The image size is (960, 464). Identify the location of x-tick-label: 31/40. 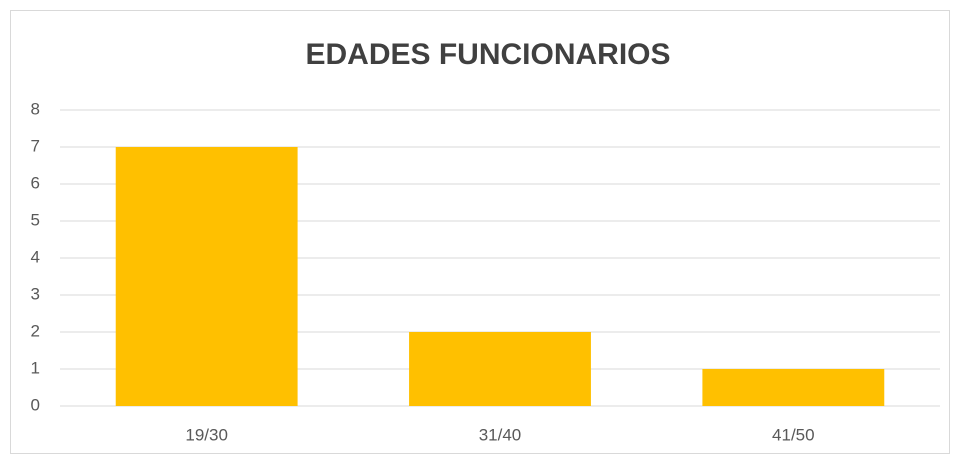
(500, 434).